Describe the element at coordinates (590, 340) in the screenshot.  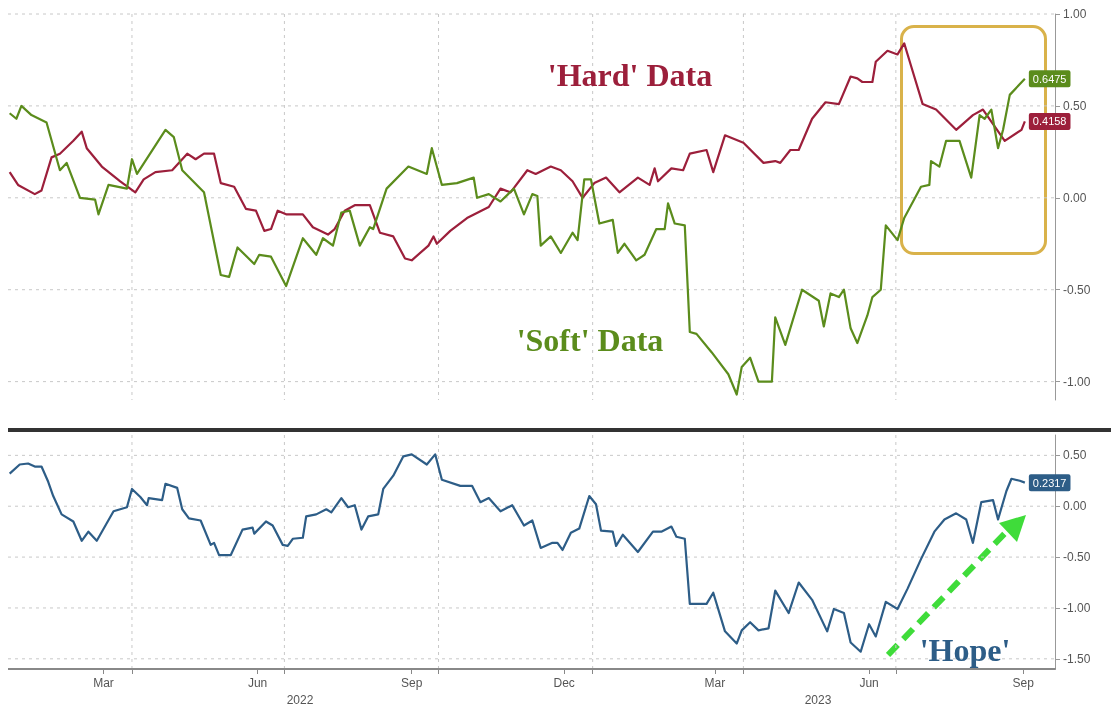
I see `series-label: 'Soft' Data` at that location.